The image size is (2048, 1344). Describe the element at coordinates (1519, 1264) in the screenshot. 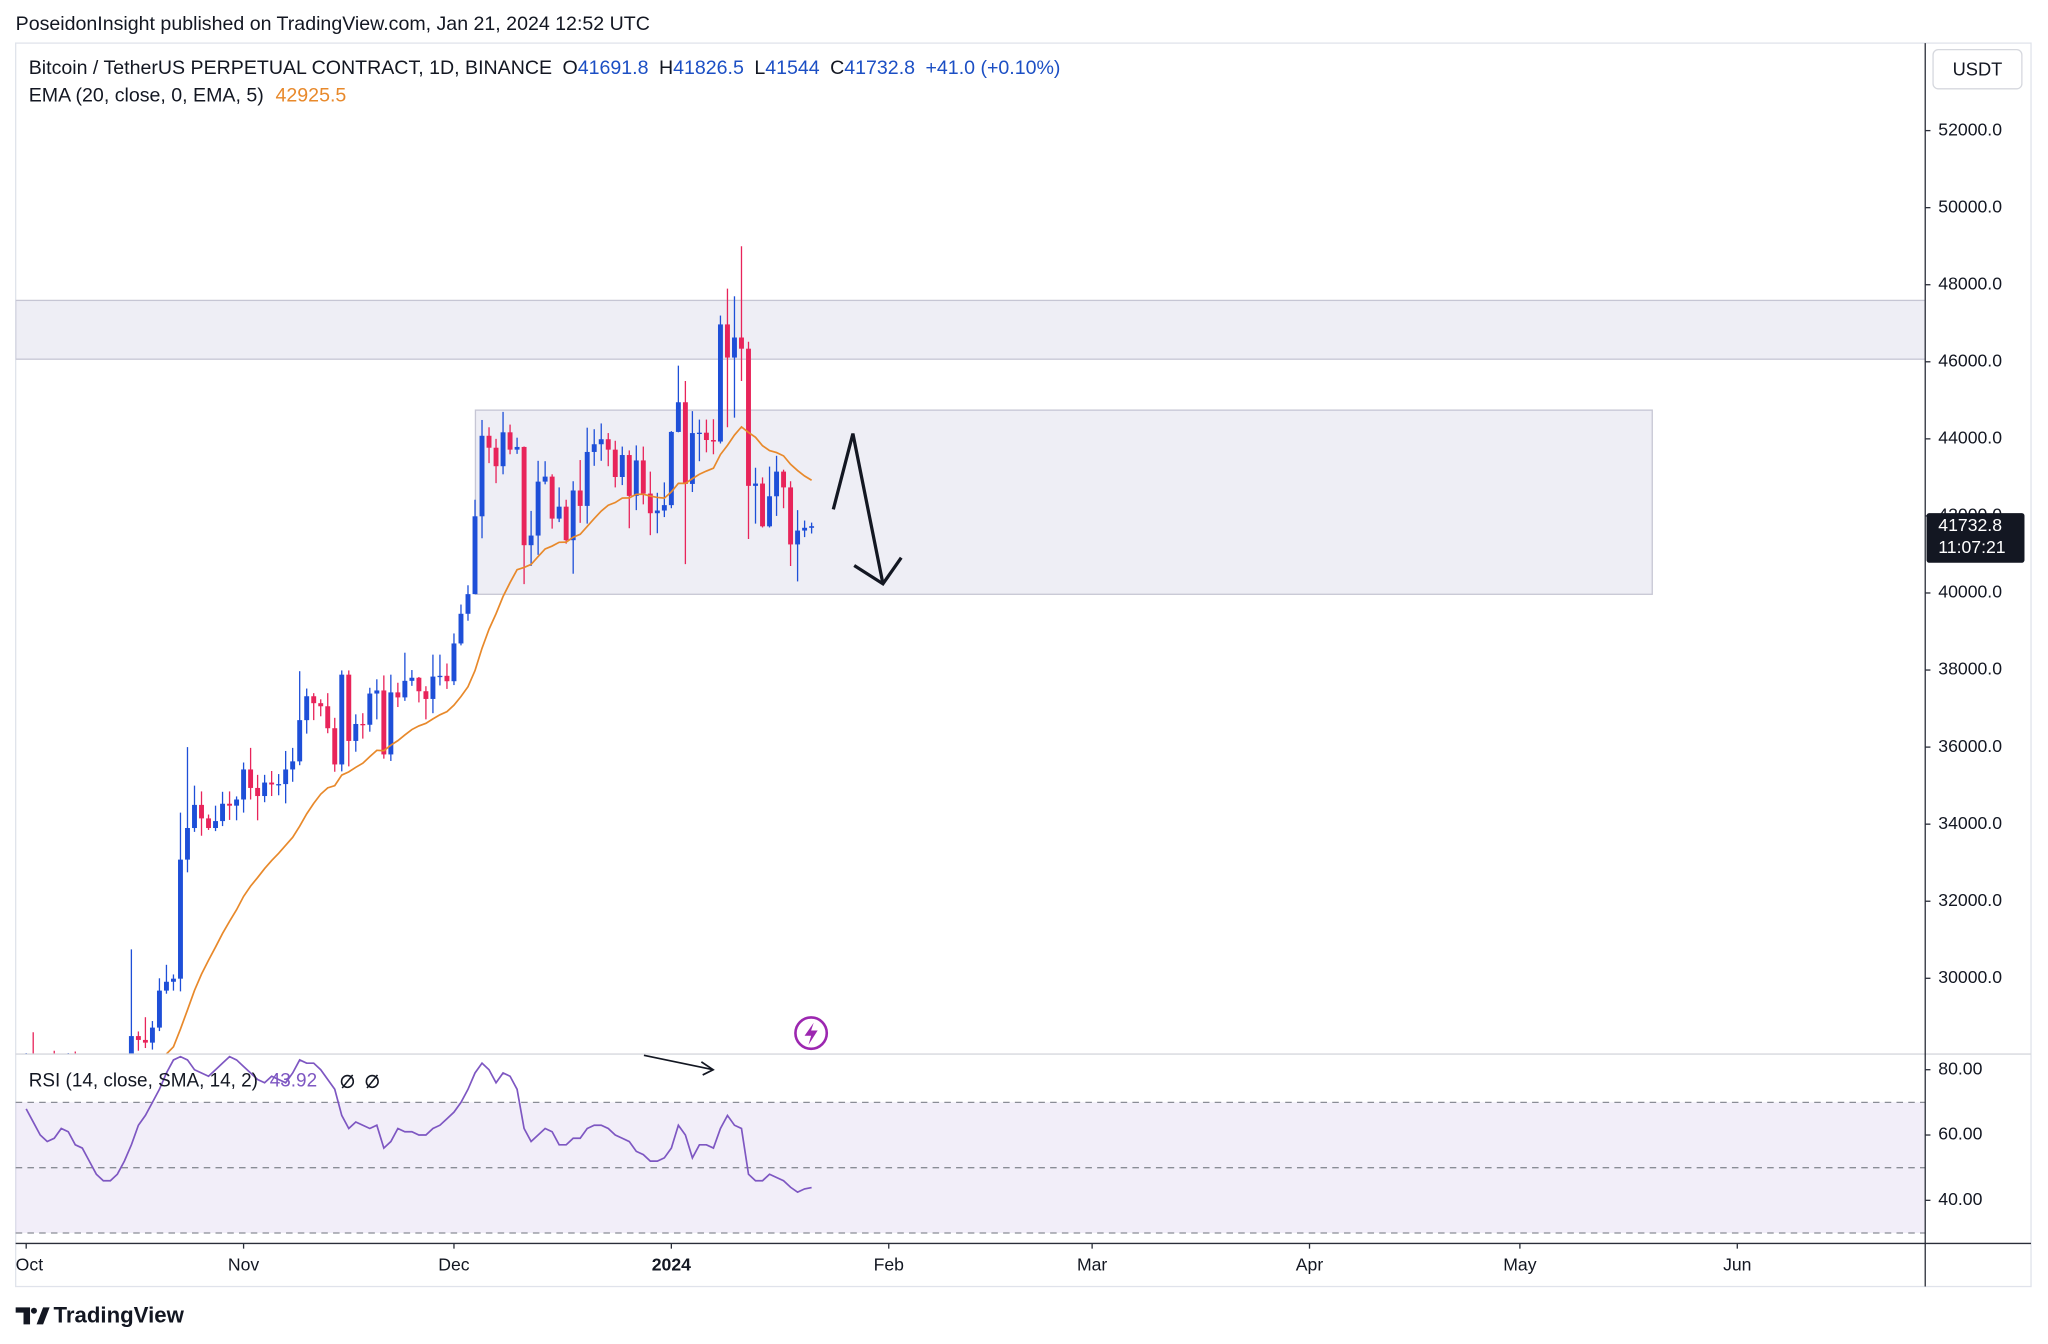

I see `x-tick-label: May` at that location.